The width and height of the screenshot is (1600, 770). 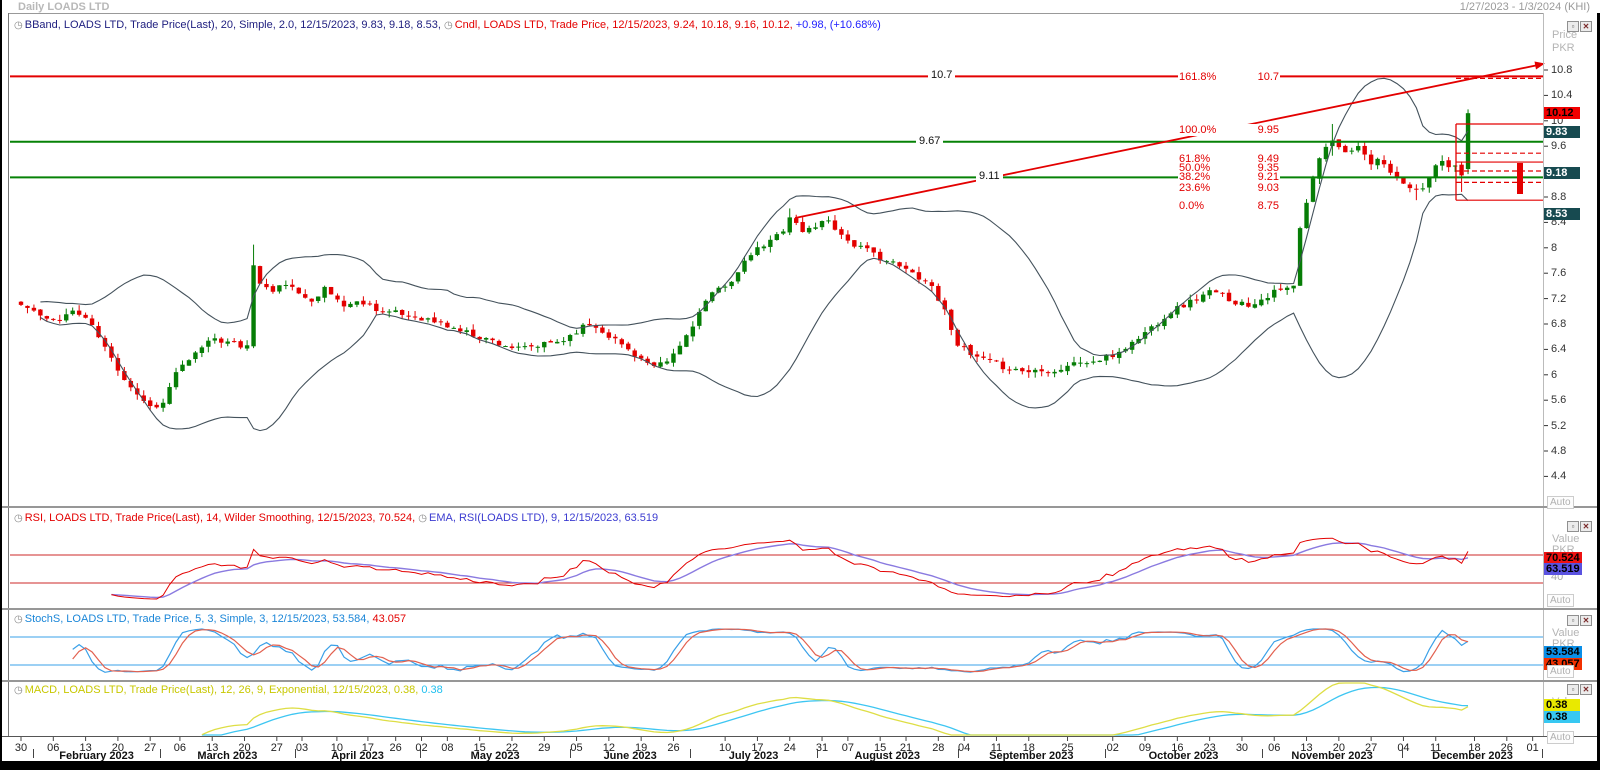 What do you see at coordinates (1554, 247) in the screenshot?
I see `price-tick-label: 8` at bounding box center [1554, 247].